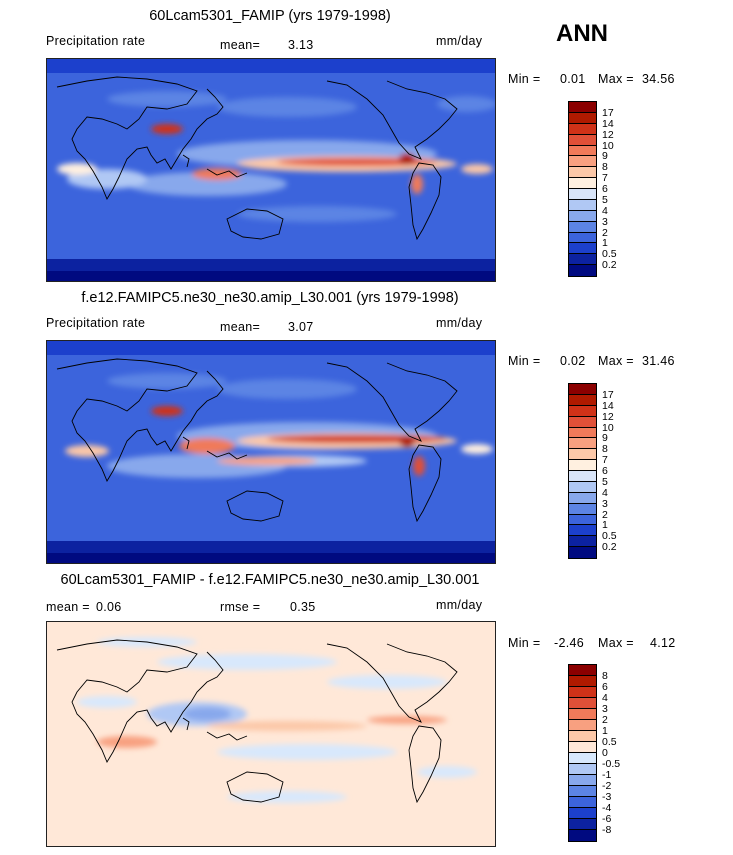 The width and height of the screenshot is (733, 855). I want to click on panel2-min-label: Min =, so click(524, 361).